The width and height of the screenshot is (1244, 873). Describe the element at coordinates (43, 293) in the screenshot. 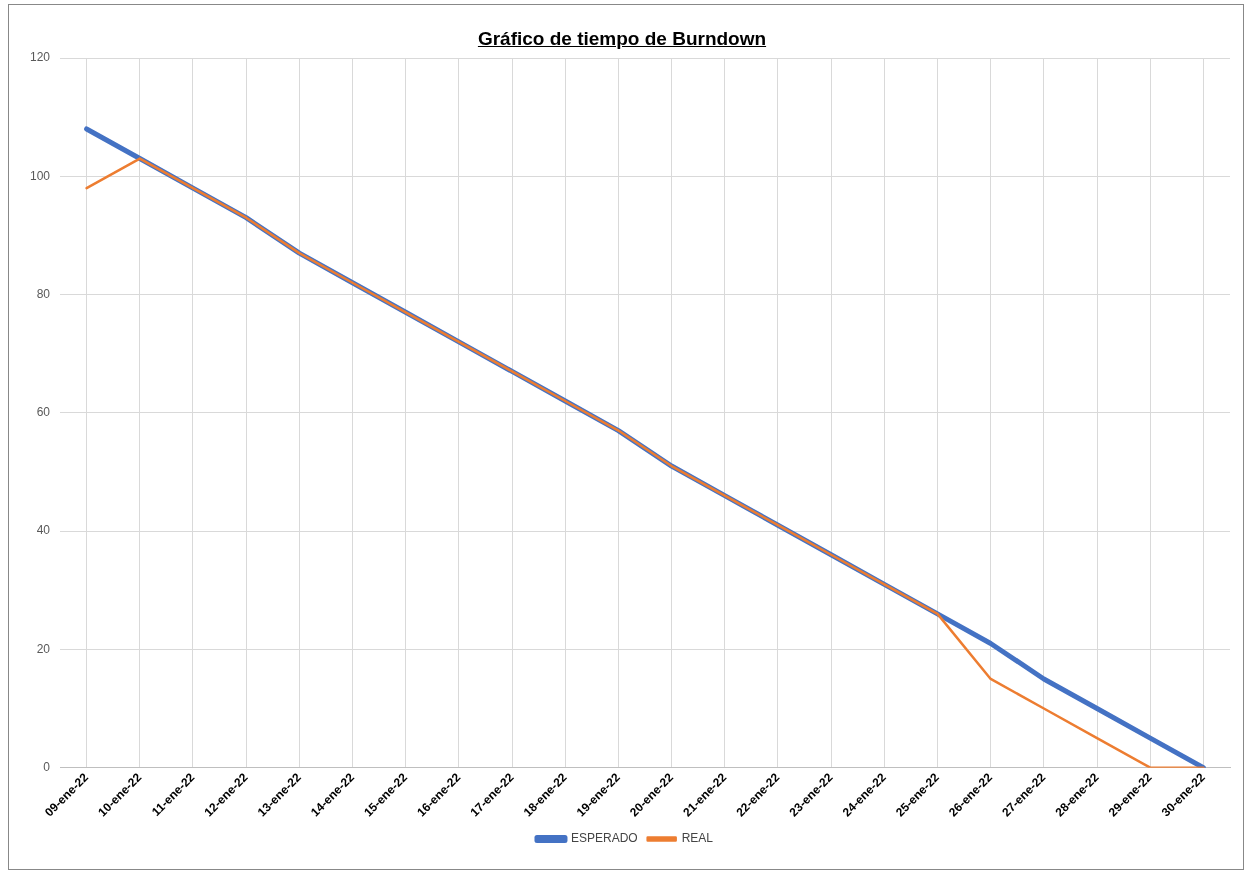

I see `y-tick-label: 80` at that location.